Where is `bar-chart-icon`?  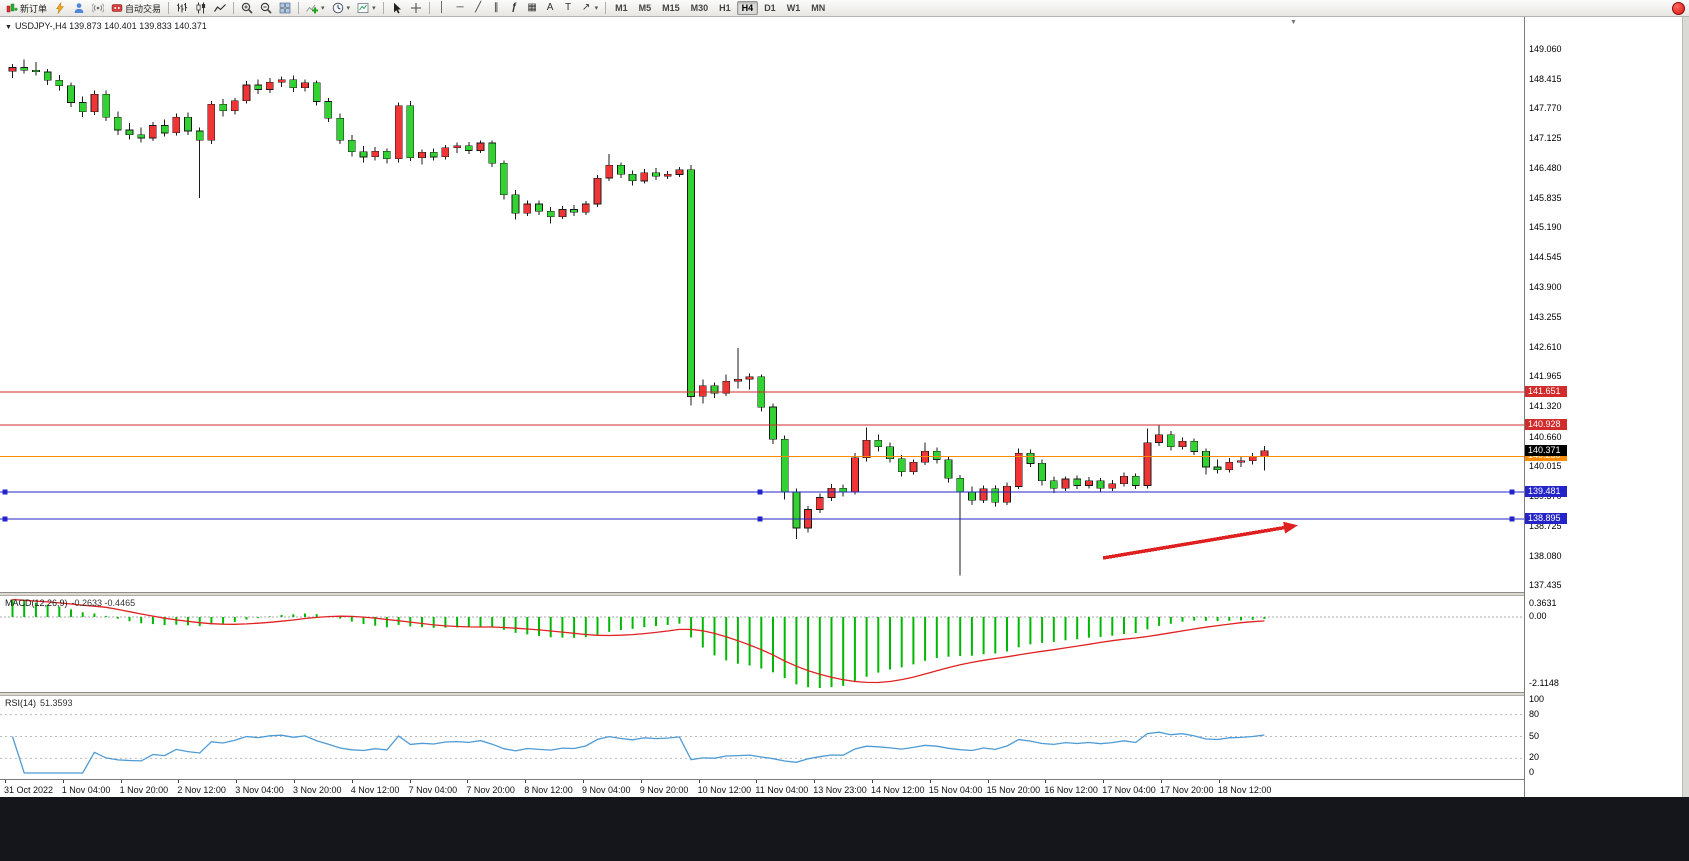
bar-chart-icon is located at coordinates (182, 8).